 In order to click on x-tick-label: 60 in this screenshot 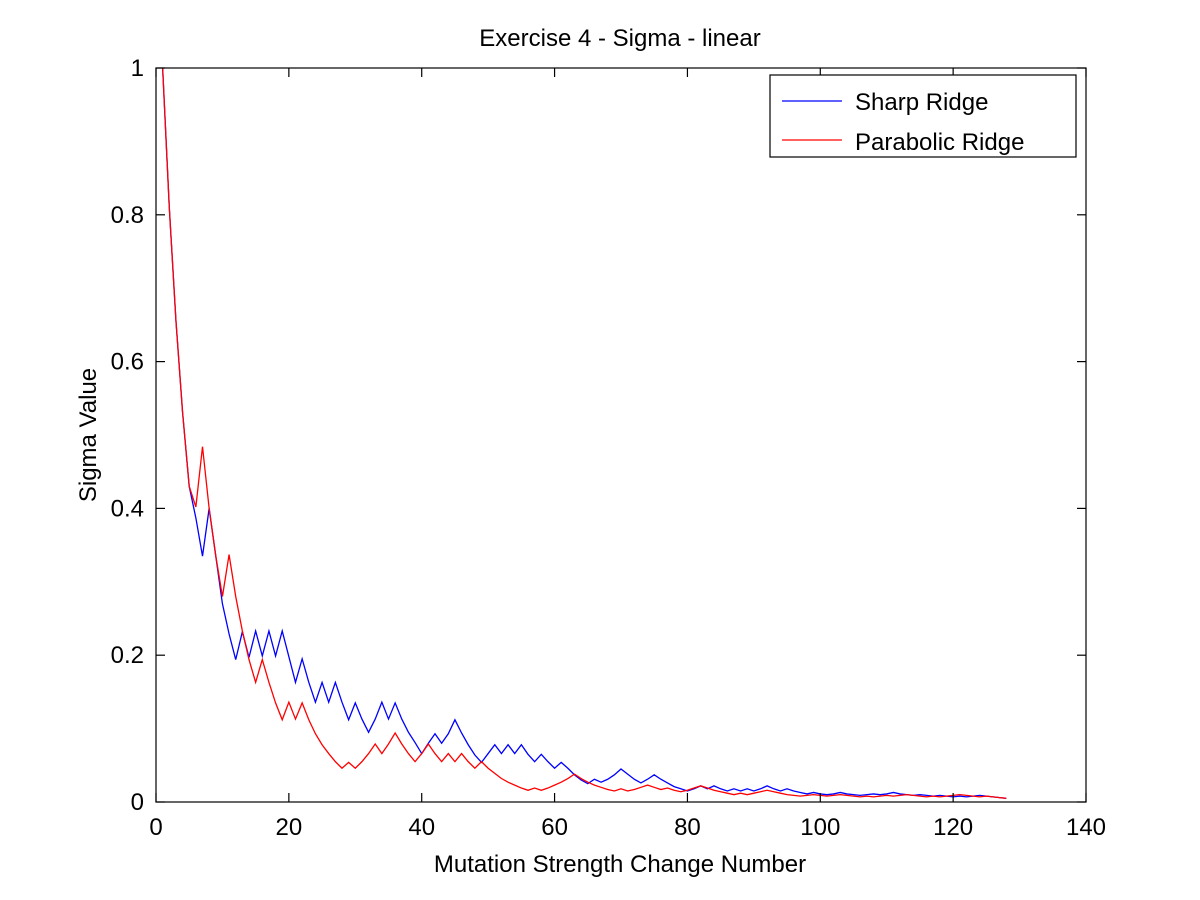, I will do `click(554, 827)`.